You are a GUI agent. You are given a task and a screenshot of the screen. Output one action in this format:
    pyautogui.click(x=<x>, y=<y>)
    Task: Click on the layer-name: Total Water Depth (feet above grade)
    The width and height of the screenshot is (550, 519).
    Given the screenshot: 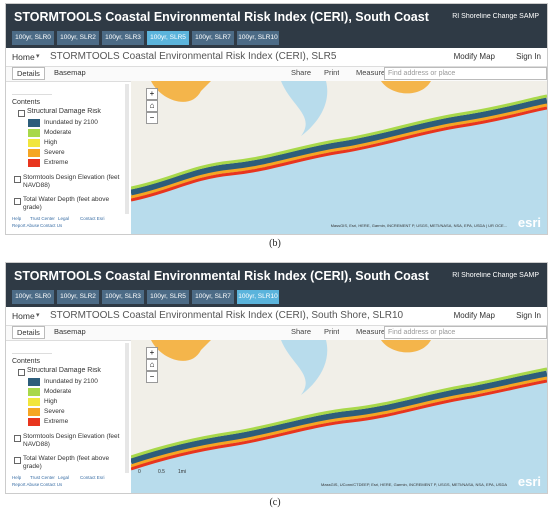 What is the action you would take?
    pyautogui.click(x=66, y=203)
    